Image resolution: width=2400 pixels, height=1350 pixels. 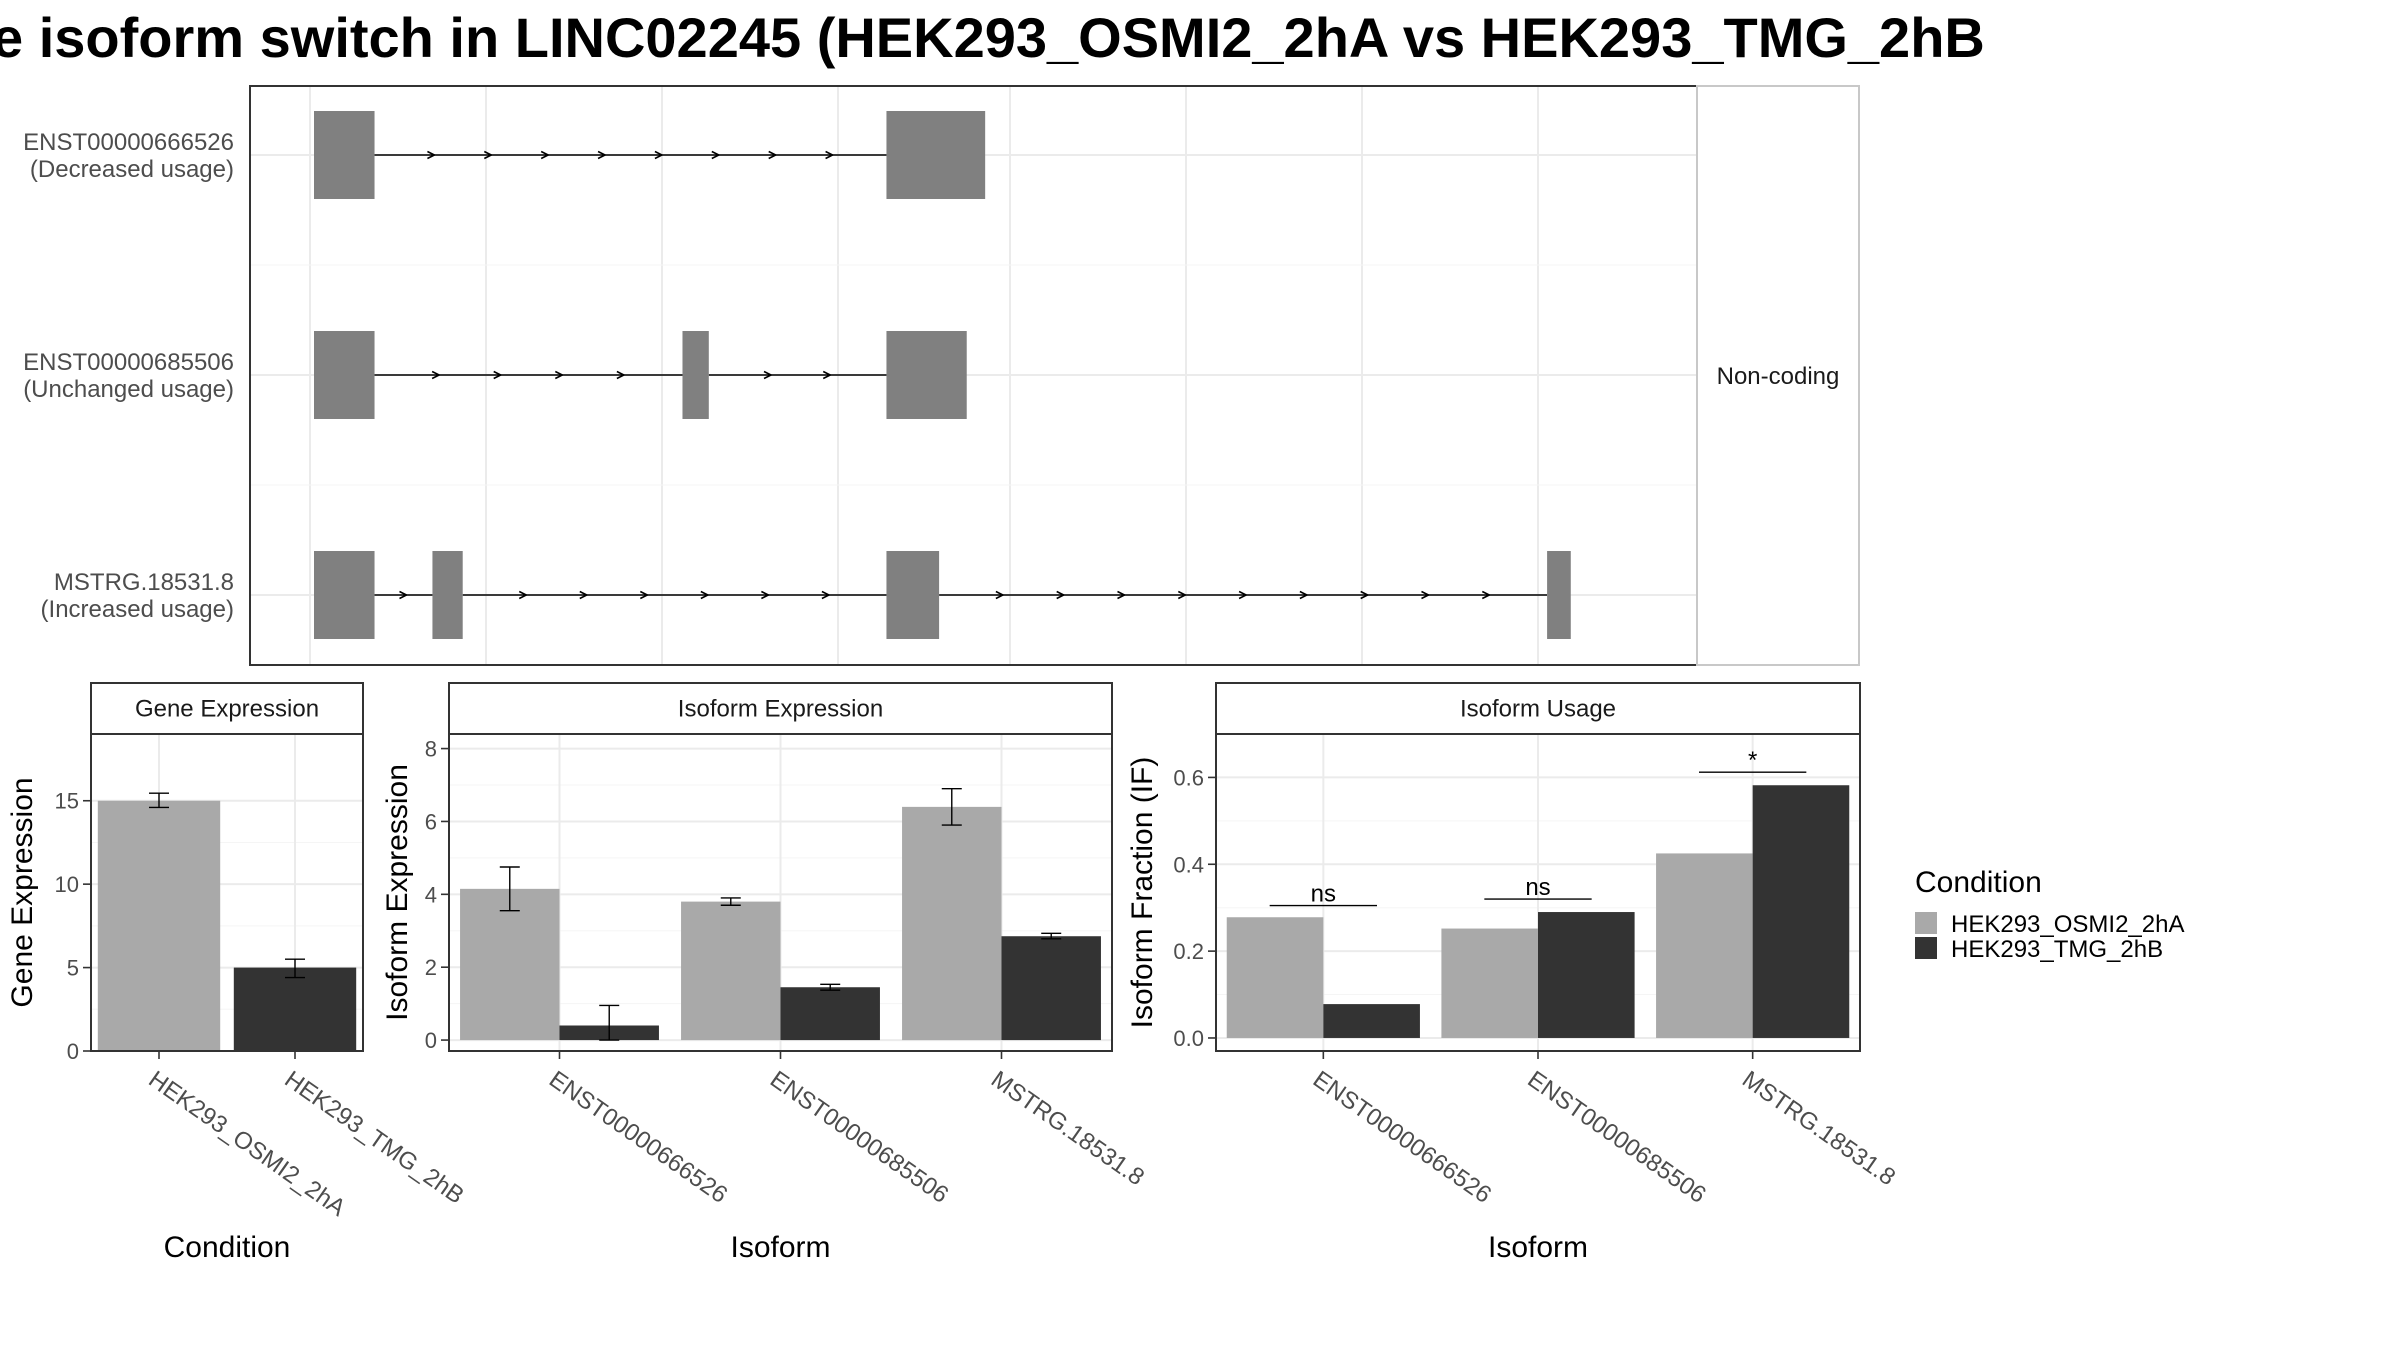 I want to click on y-tick-label: 15, so click(x=67, y=801).